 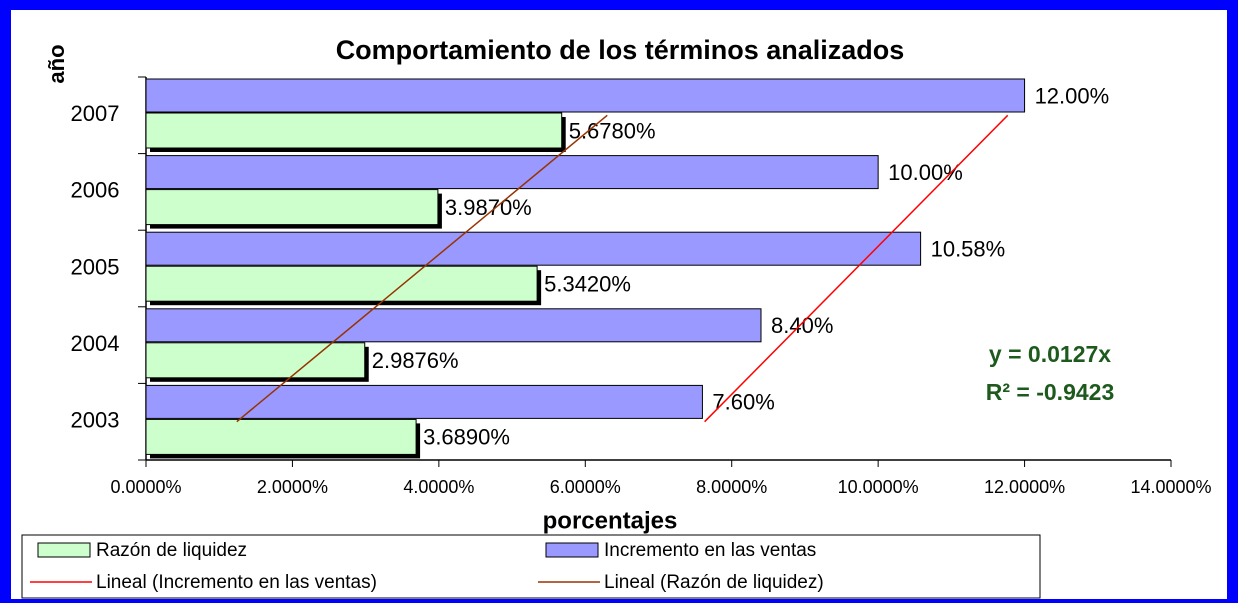 I want to click on legend-label: Lineal (Razón de liquidez), so click(x=714, y=582).